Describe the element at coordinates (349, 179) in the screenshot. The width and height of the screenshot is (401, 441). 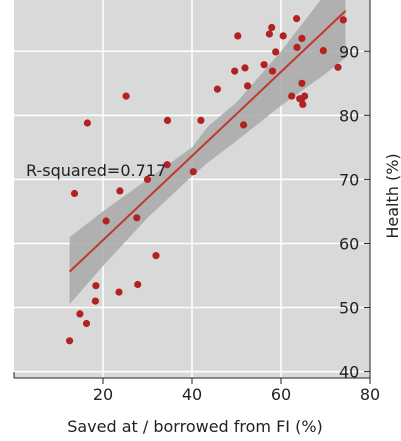
I see `y-tick-label: 70` at that location.